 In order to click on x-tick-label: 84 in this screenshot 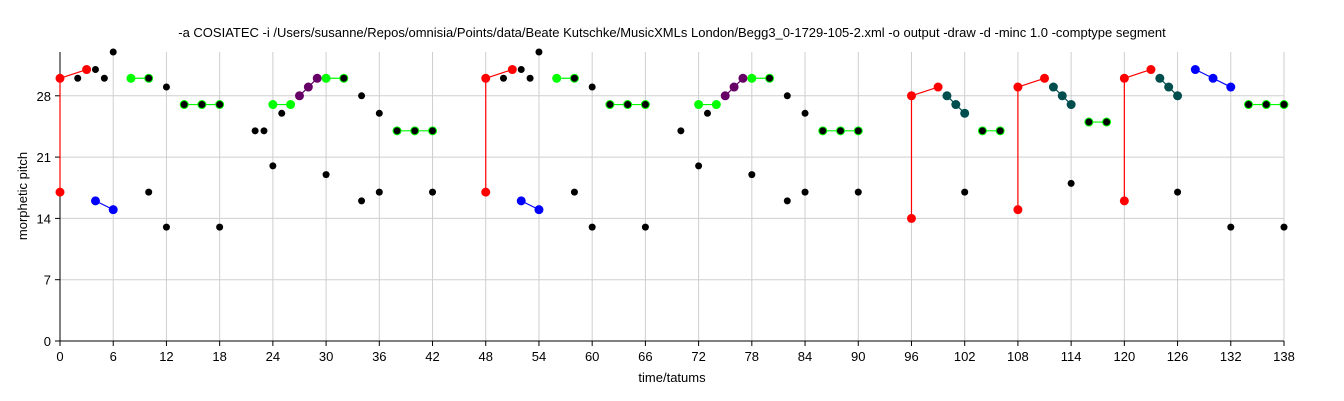, I will do `click(805, 356)`.